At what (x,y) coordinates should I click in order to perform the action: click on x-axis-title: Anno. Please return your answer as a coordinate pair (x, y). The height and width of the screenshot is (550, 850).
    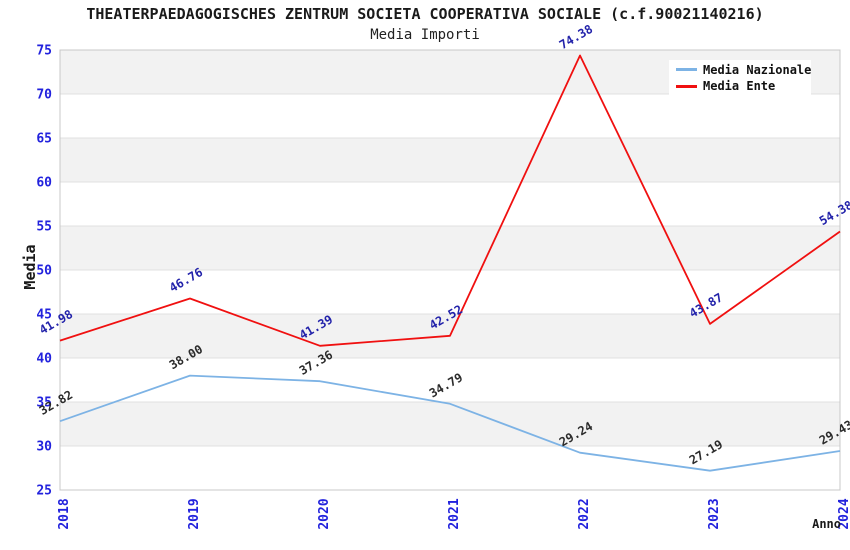
    Looking at the image, I should click on (826, 524).